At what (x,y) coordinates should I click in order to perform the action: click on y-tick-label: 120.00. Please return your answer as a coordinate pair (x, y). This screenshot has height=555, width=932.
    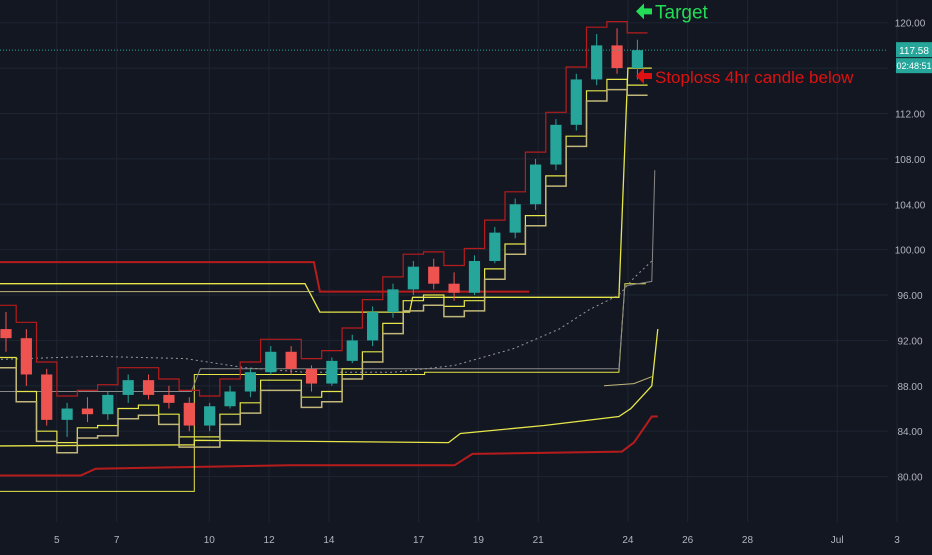
    Looking at the image, I should click on (910, 24).